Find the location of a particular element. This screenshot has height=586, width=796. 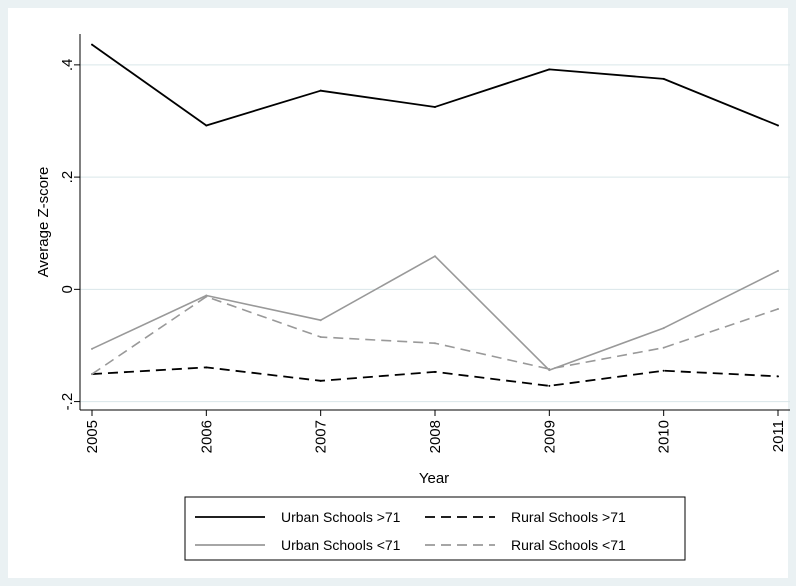

legend-label-rural-schools-71: Rural Schools >71 is located at coordinates (568, 517).